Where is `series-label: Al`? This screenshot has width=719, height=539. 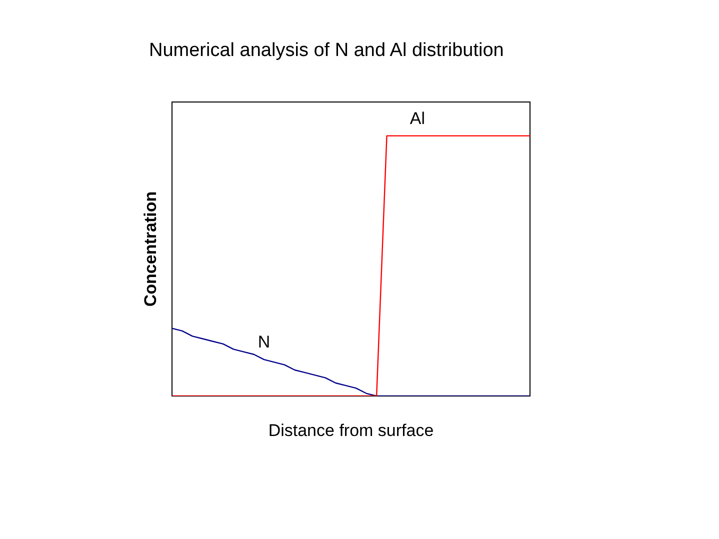
series-label: Al is located at coordinates (418, 118).